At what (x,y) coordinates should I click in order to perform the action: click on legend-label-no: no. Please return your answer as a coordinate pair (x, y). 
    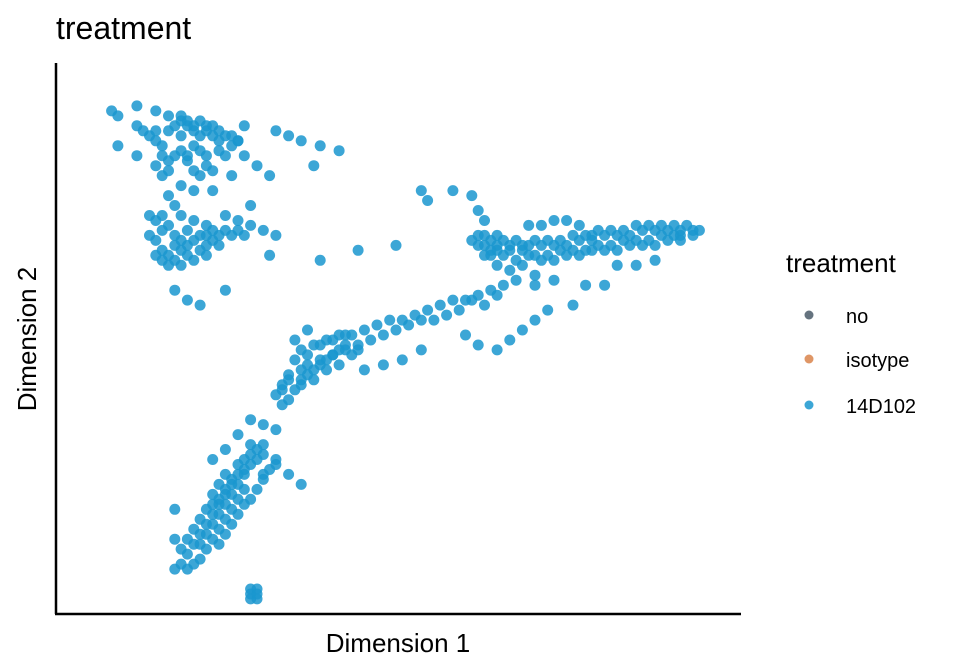
    Looking at the image, I should click on (857, 317).